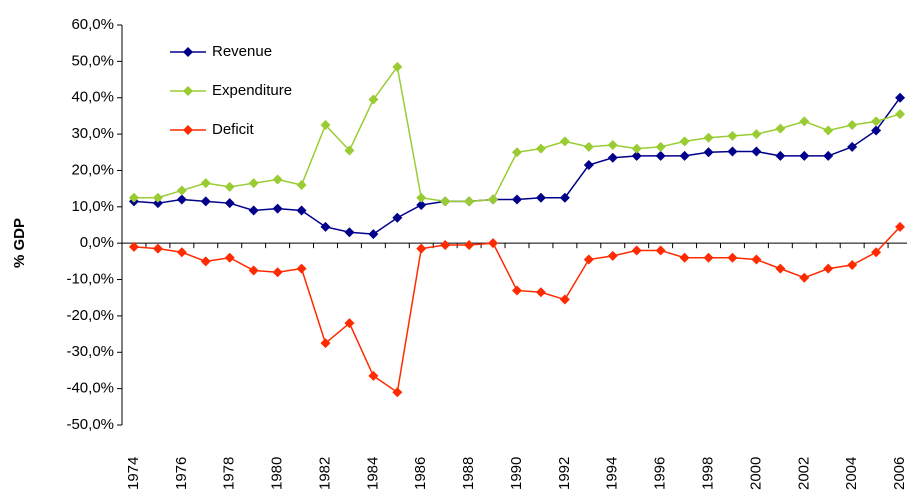  What do you see at coordinates (324, 473) in the screenshot?
I see `x-tick-label: 1982` at bounding box center [324, 473].